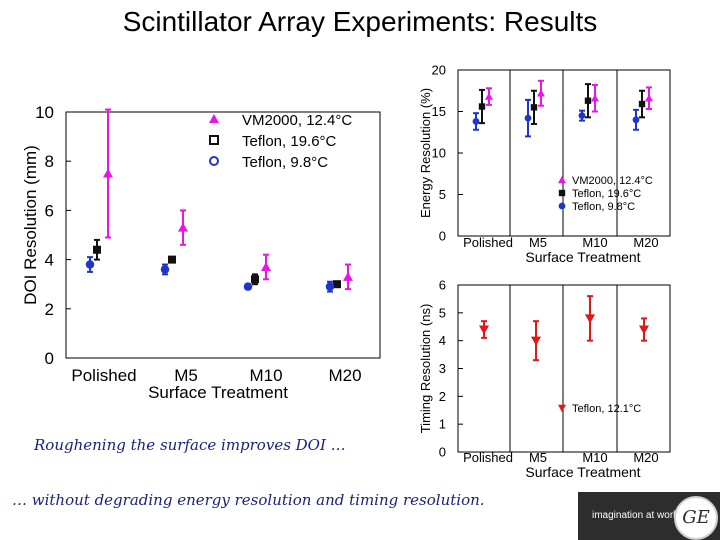 This screenshot has width=720, height=540. Describe the element at coordinates (442, 194) in the screenshot. I see `energy-ytick-label: 5` at that location.